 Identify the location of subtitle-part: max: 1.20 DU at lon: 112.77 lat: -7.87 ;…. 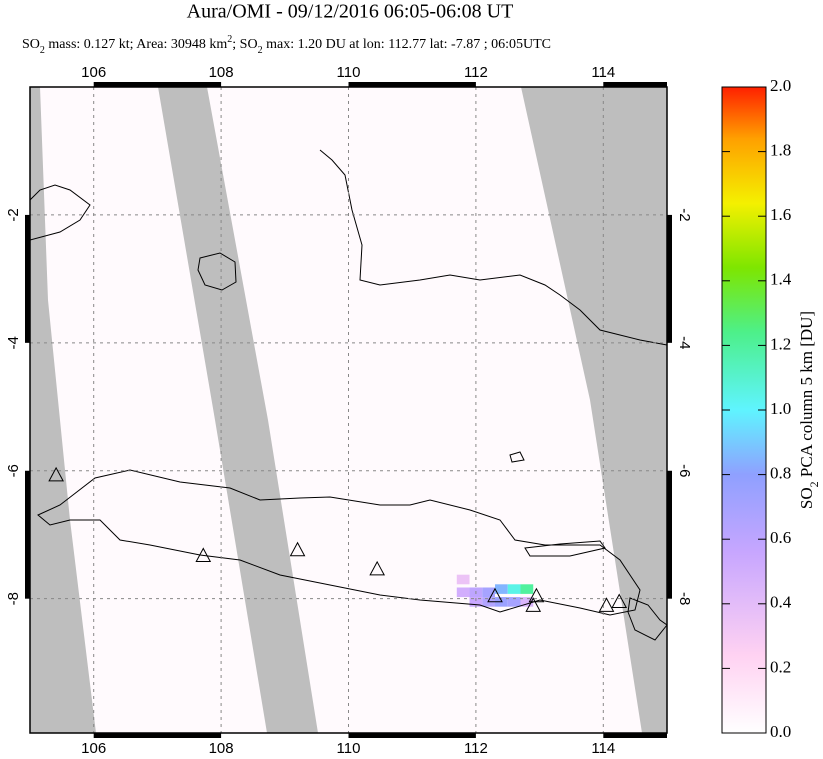
(407, 44).